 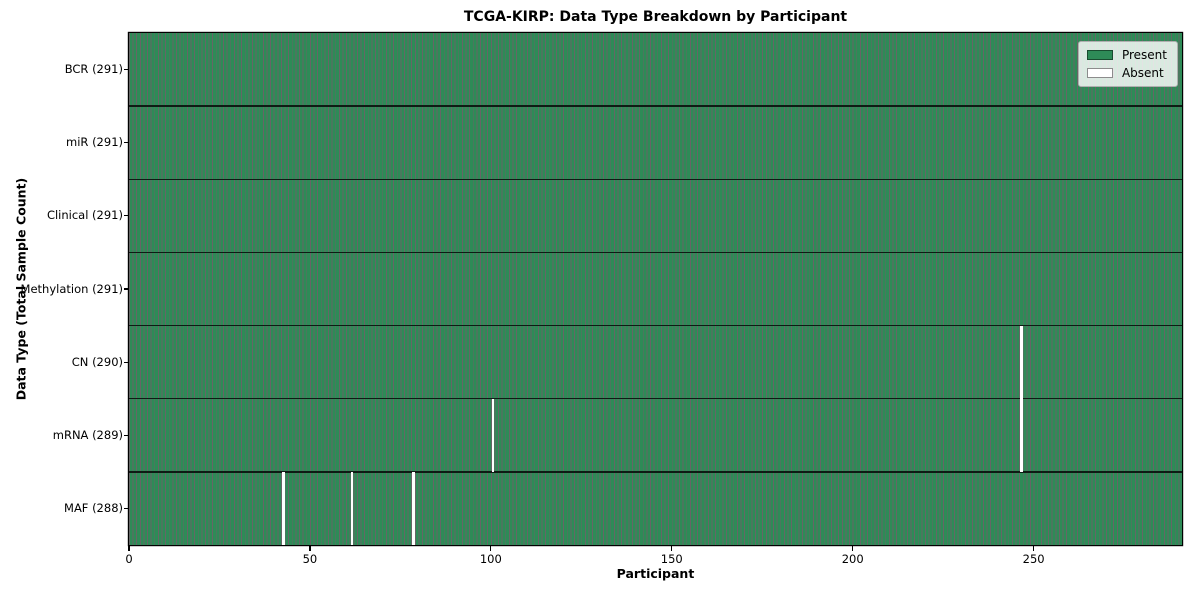 What do you see at coordinates (1127, 64) in the screenshot?
I see `legend: Present Absent` at bounding box center [1127, 64].